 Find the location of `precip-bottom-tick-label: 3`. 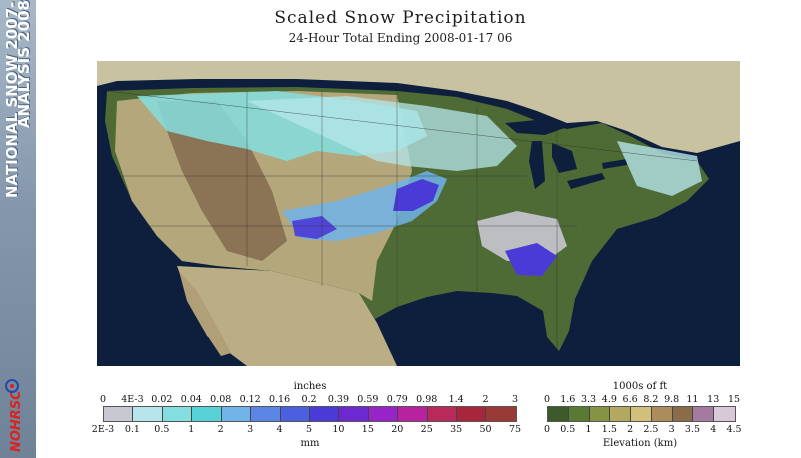

precip-bottom-tick-label: 3 is located at coordinates (250, 429).